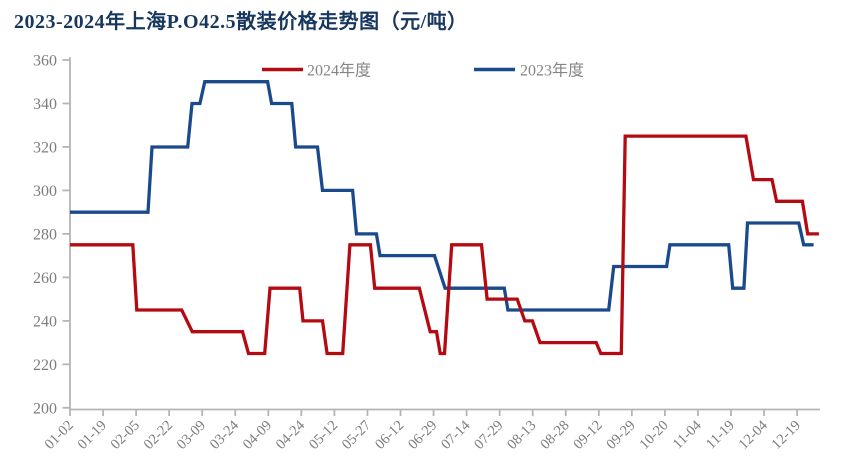  I want to click on y-axis-tick-label: 240, so click(45, 321).